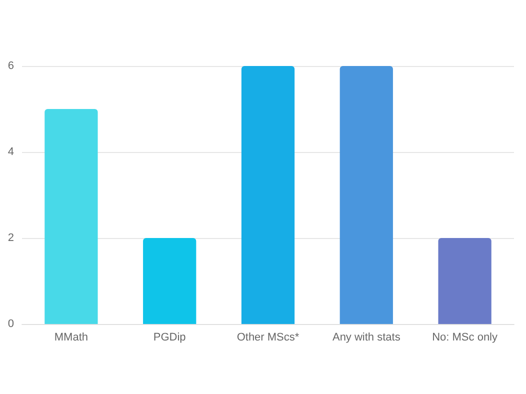  What do you see at coordinates (366, 338) in the screenshot?
I see `x-tick-label: Any with stats` at bounding box center [366, 338].